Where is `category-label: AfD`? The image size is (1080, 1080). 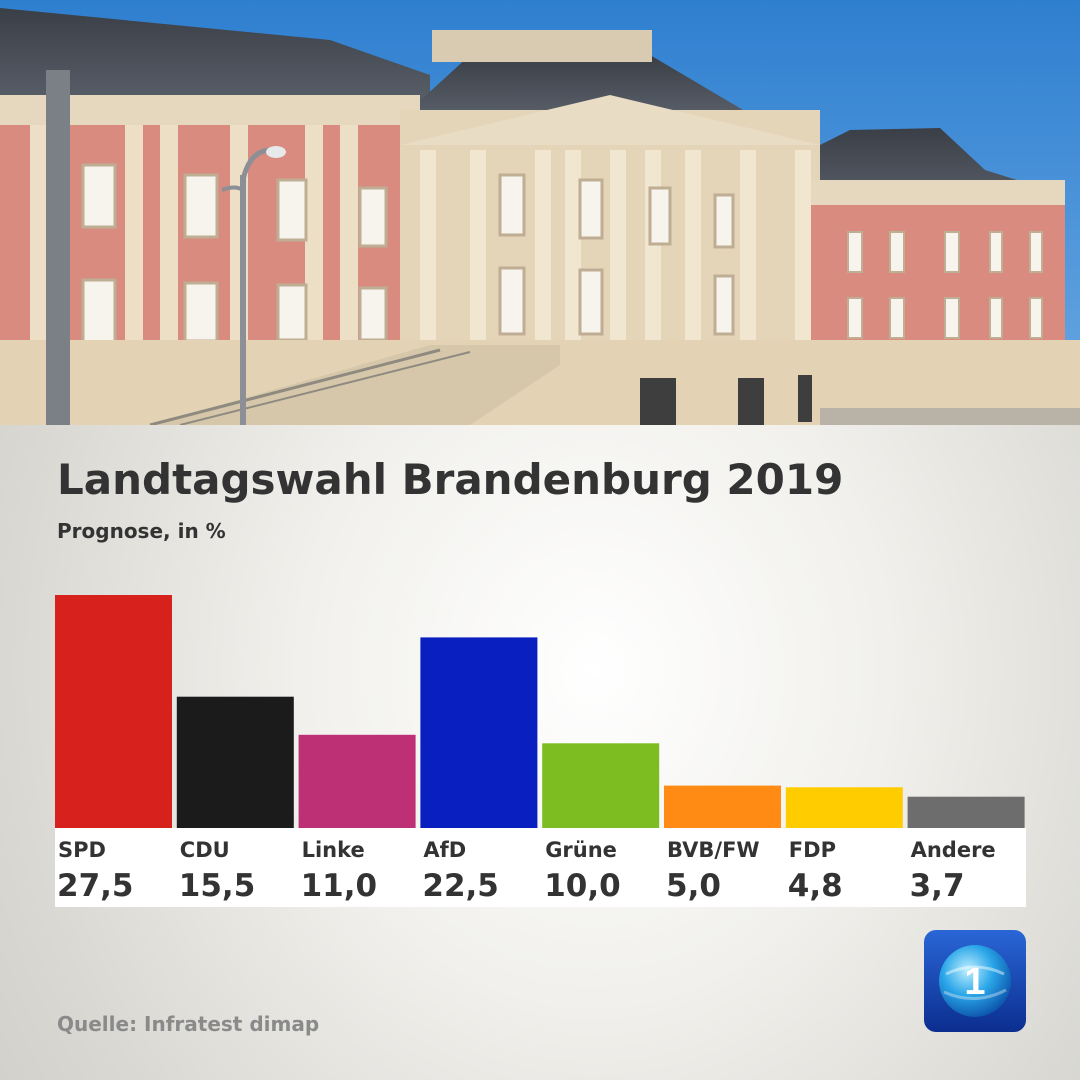 category-label: AfD is located at coordinates (445, 850).